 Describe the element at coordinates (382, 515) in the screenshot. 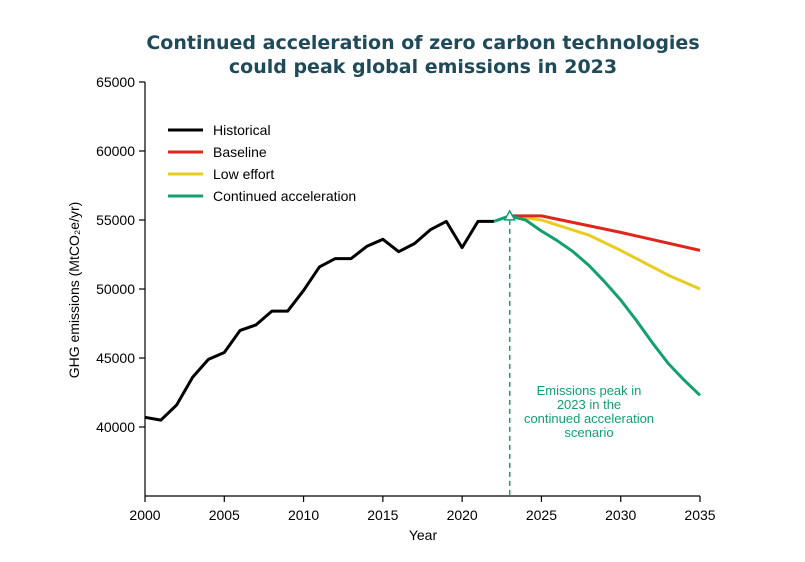

I see `x-tick-label: 2015` at that location.